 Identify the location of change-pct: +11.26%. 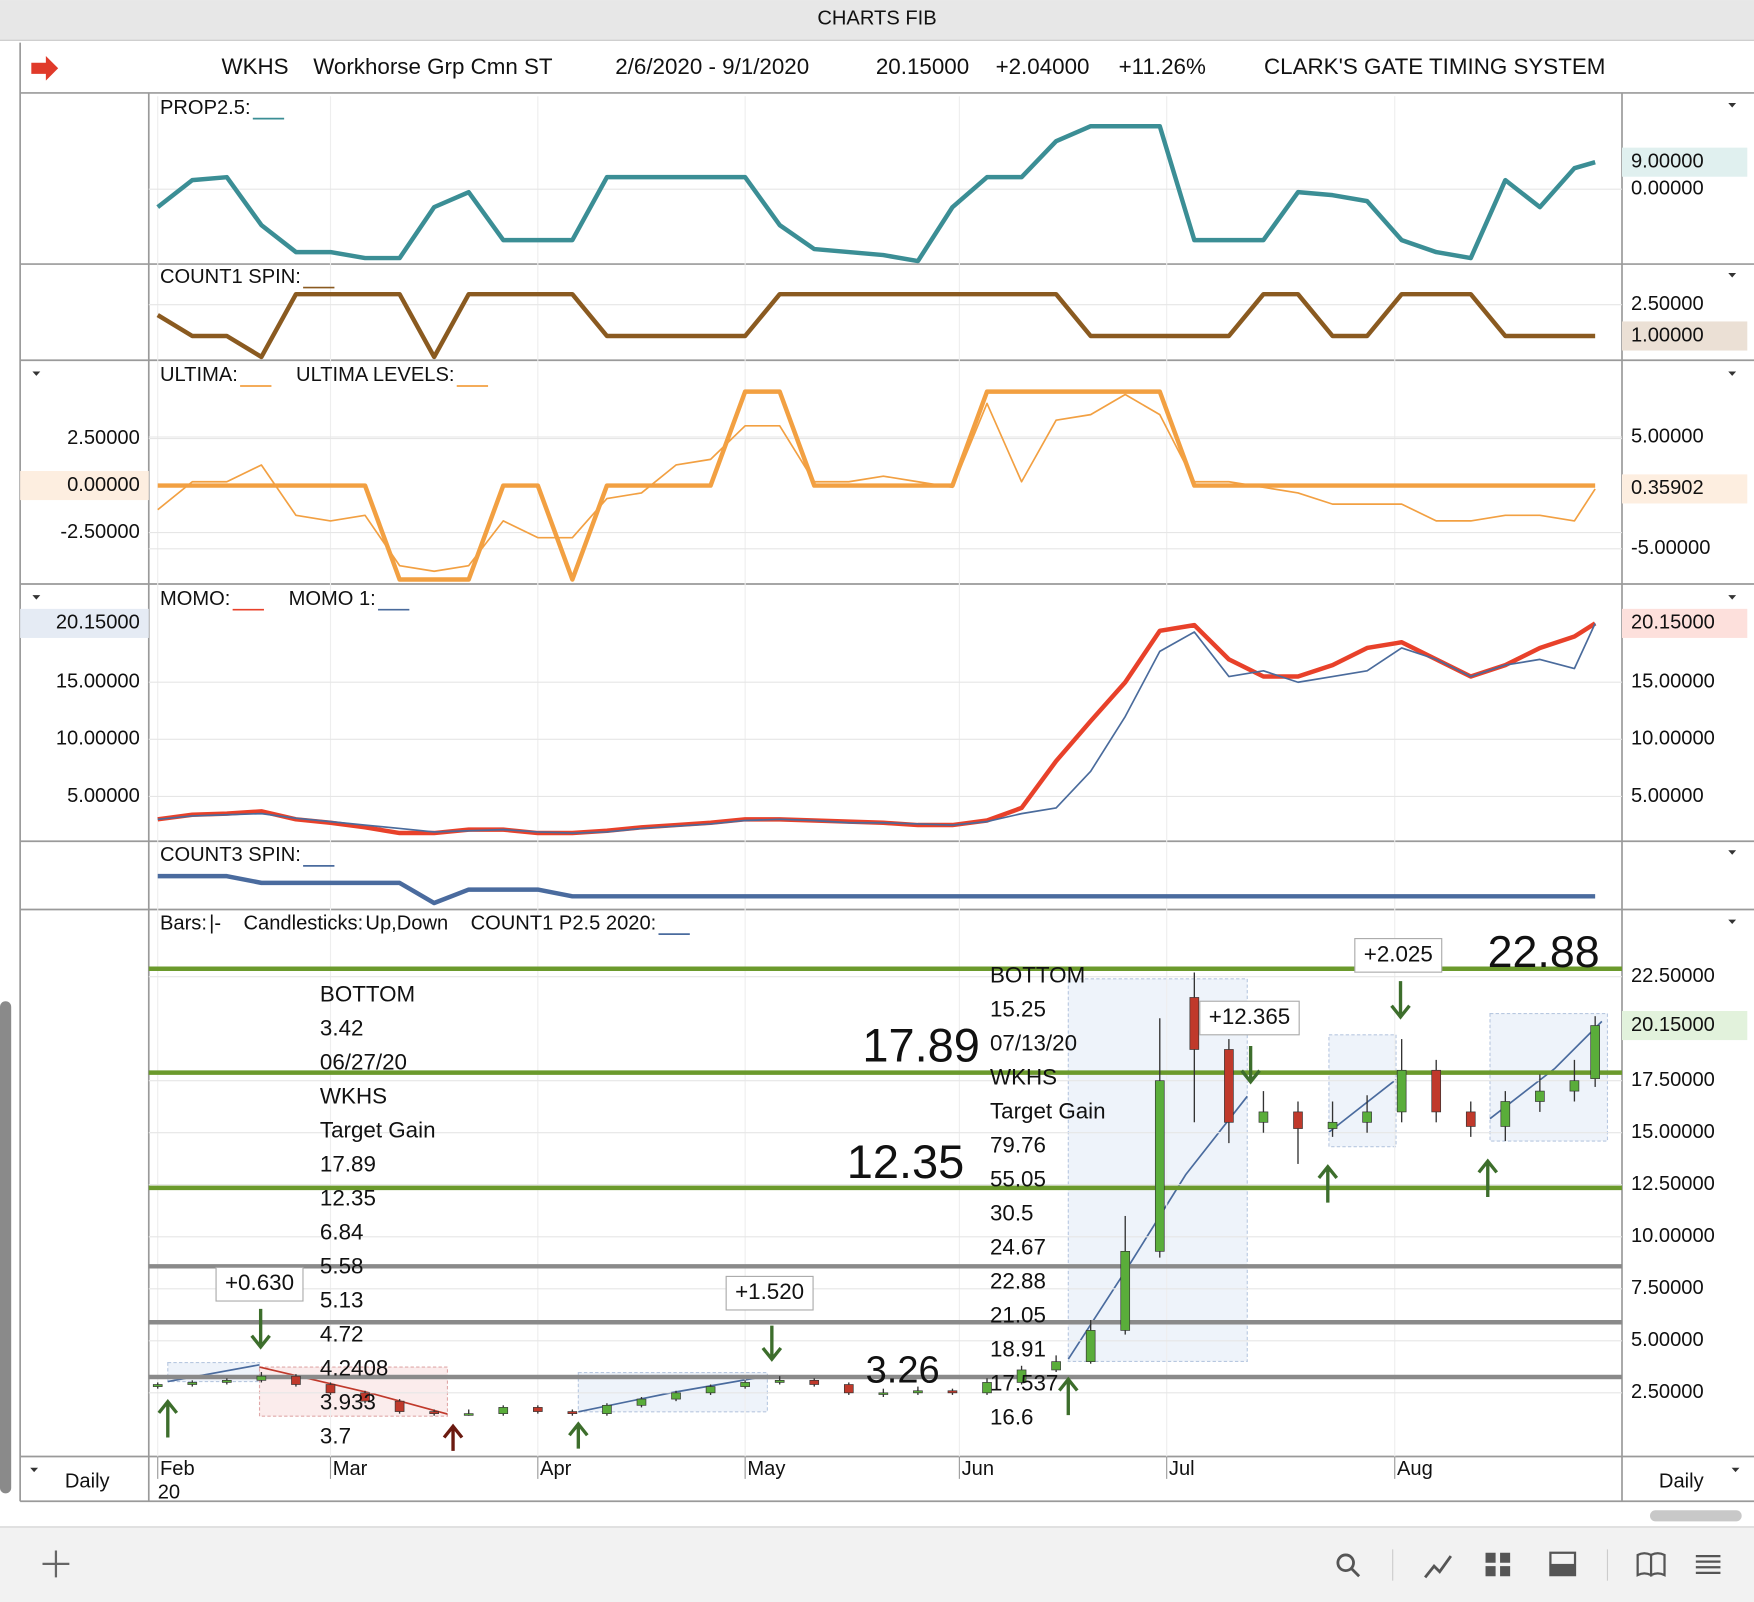
(1162, 66).